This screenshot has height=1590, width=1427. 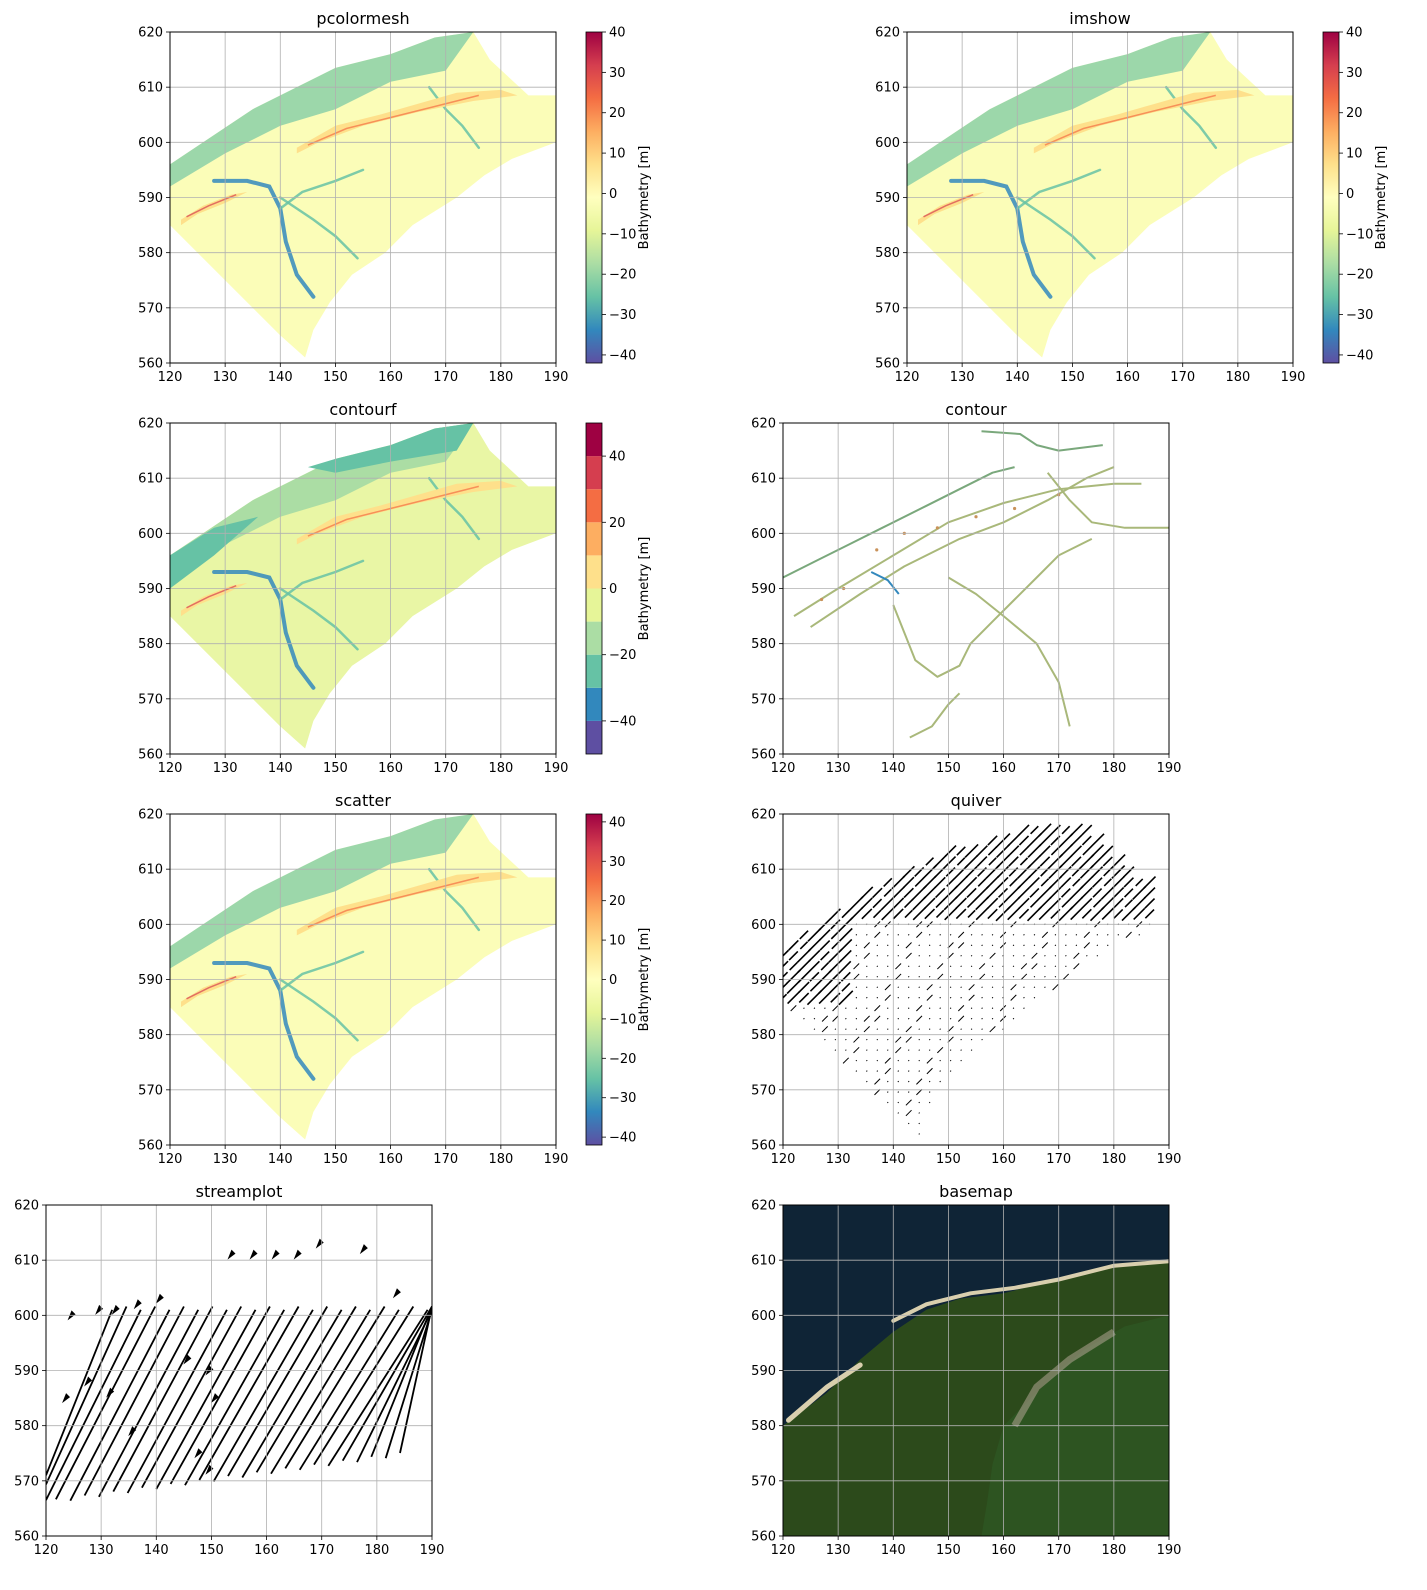 I want to click on x-tick-label: 130, so click(x=838, y=768).